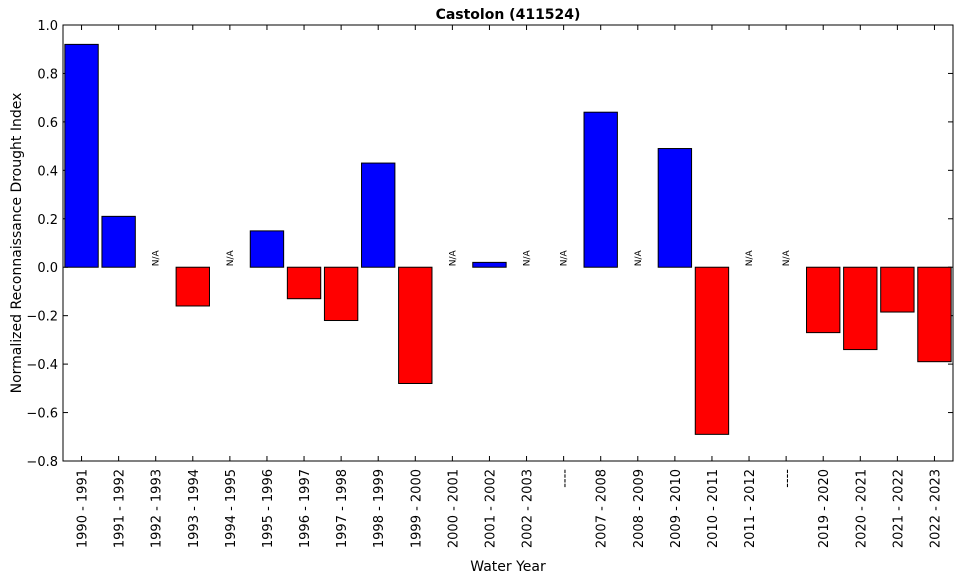  Describe the element at coordinates (898, 508) in the screenshot. I see `x-tick-label: 2021 - 2022` at that location.